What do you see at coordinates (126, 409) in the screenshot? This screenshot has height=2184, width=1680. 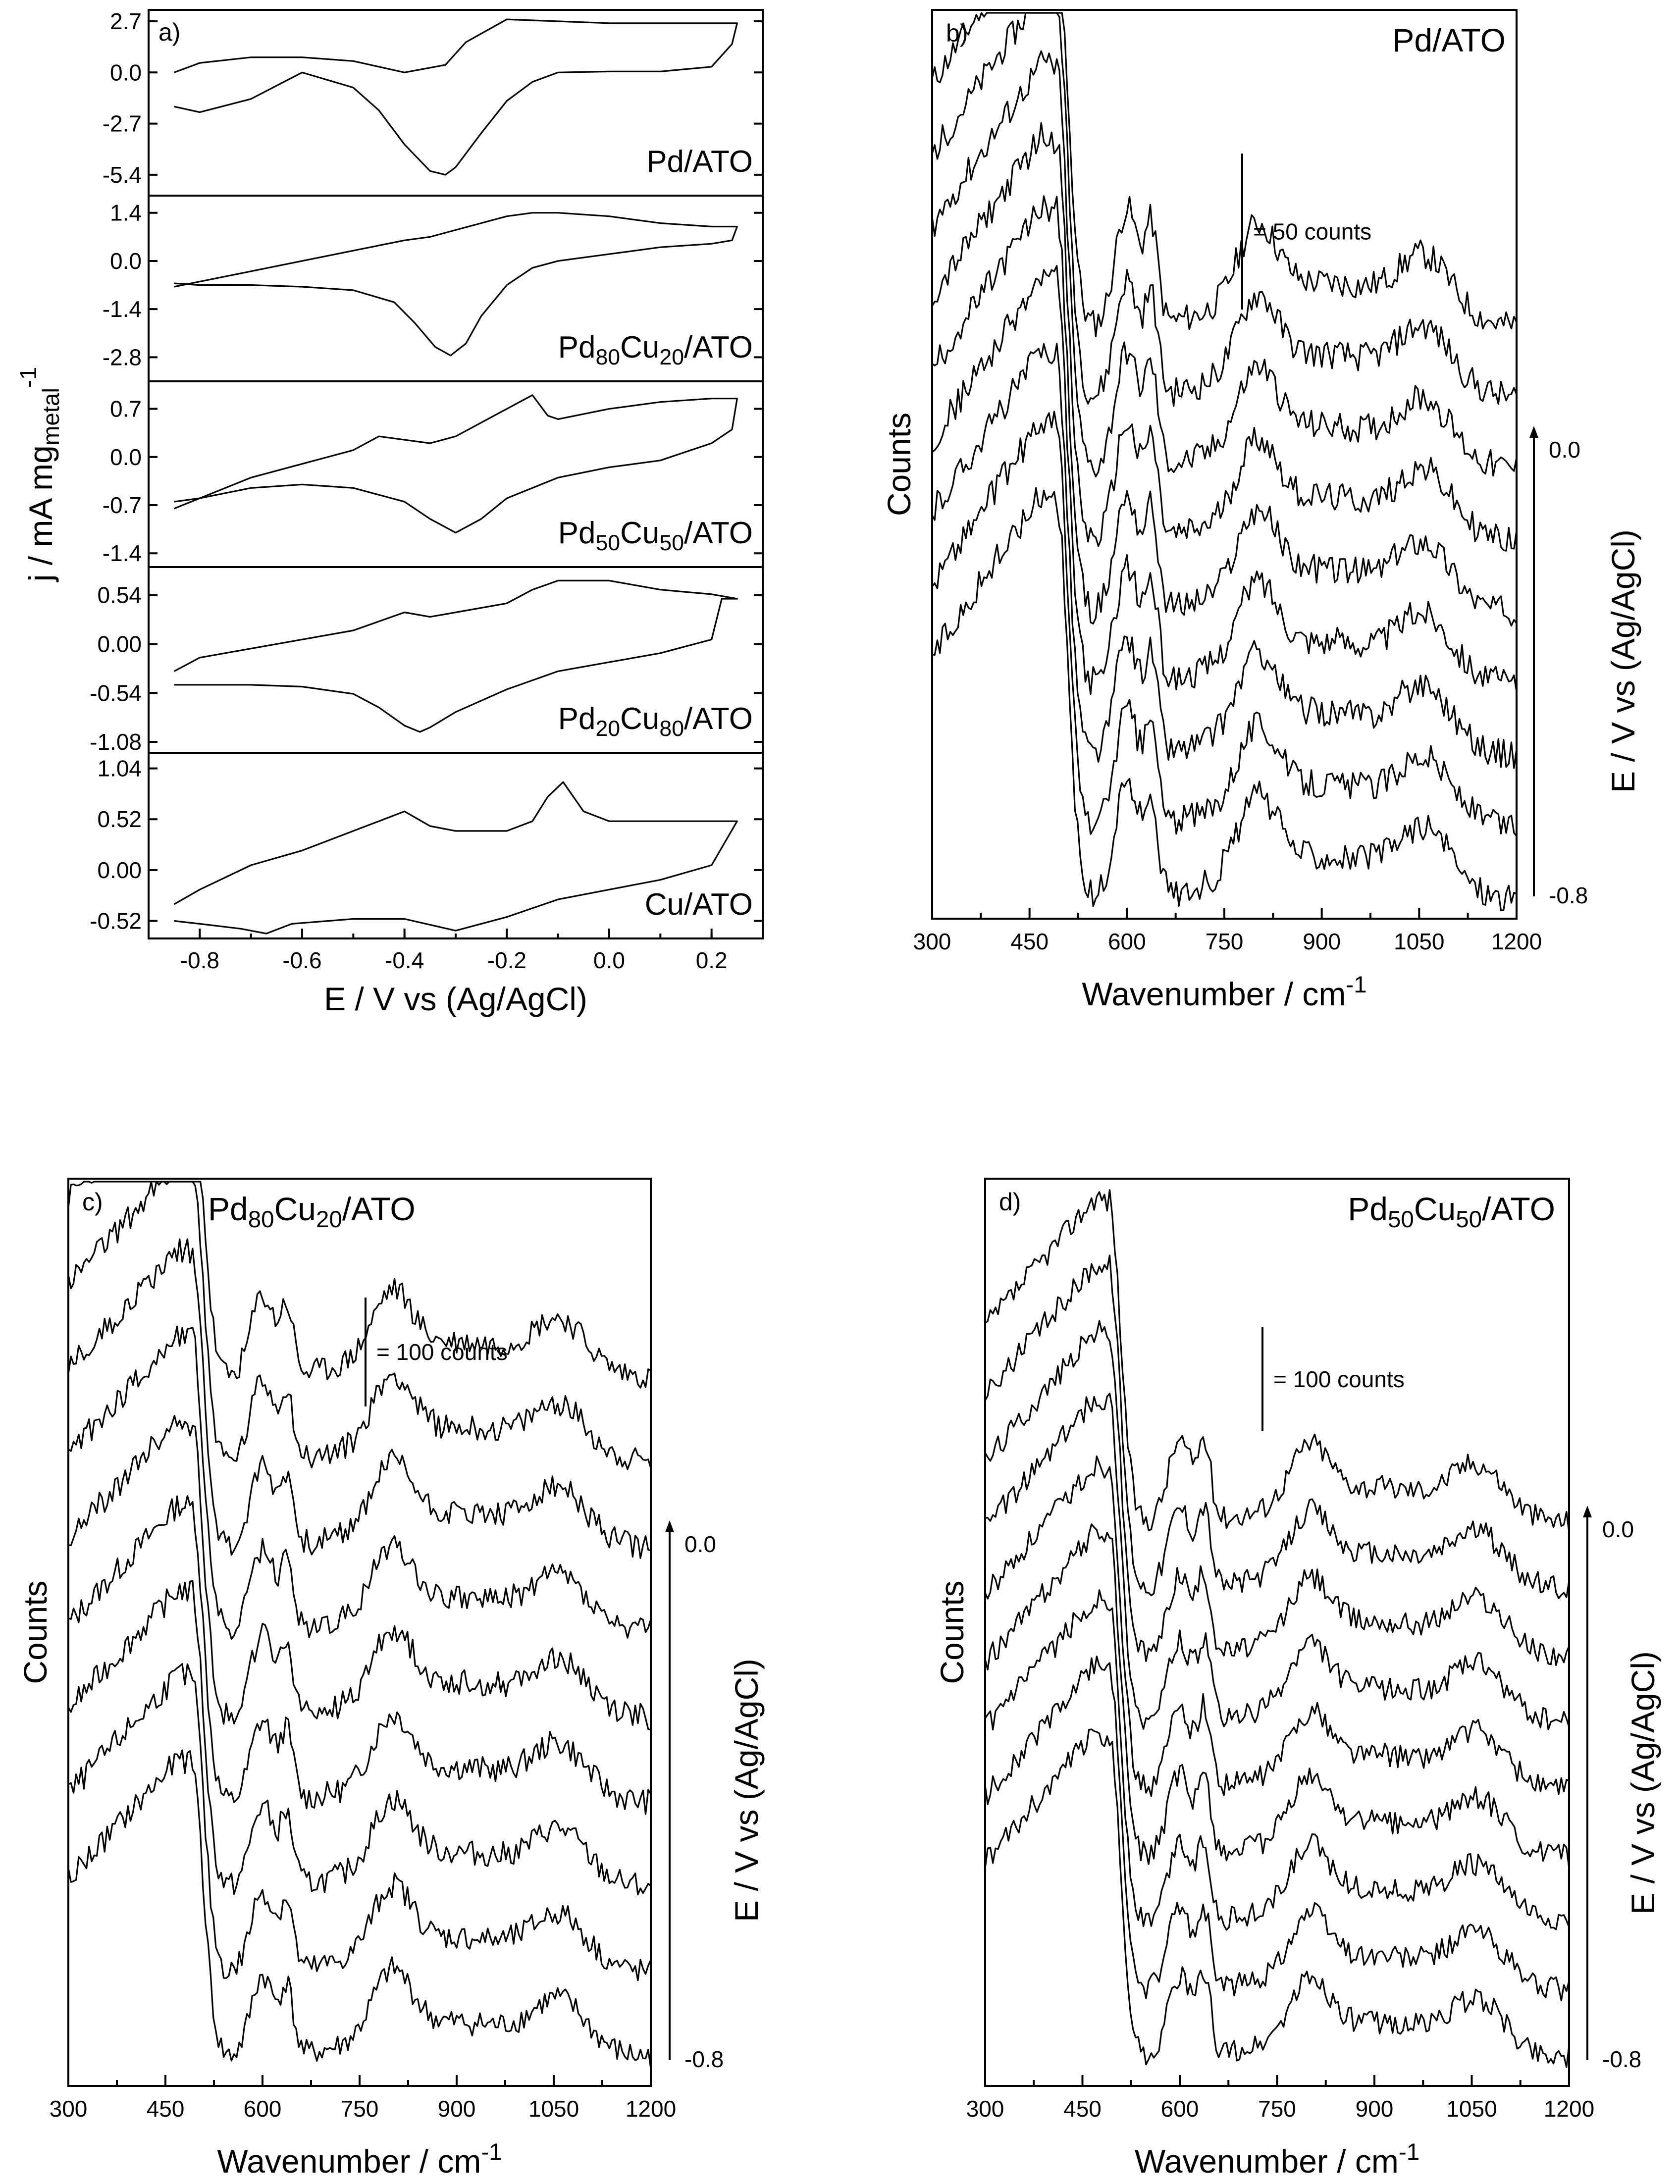 I see `y-tick-label: 0.7` at bounding box center [126, 409].